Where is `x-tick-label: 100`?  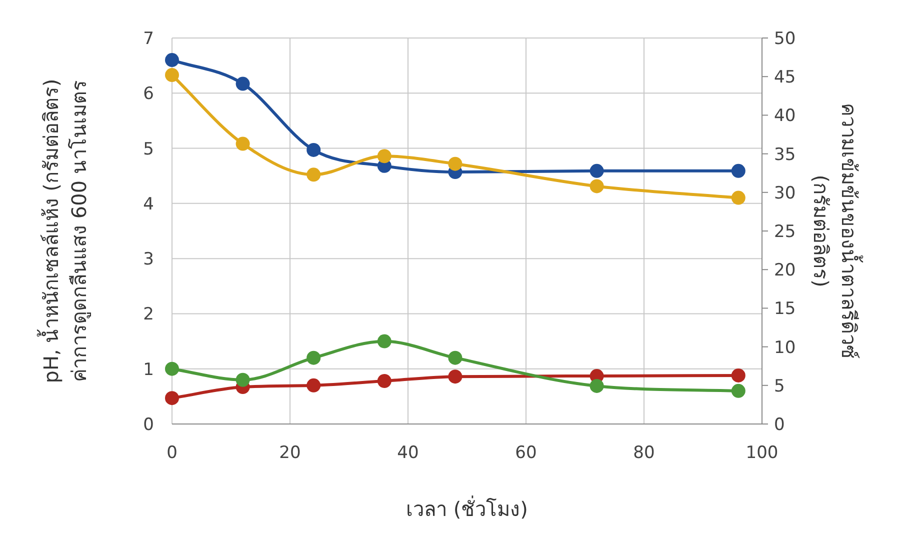
x-tick-label: 100 is located at coordinates (762, 453).